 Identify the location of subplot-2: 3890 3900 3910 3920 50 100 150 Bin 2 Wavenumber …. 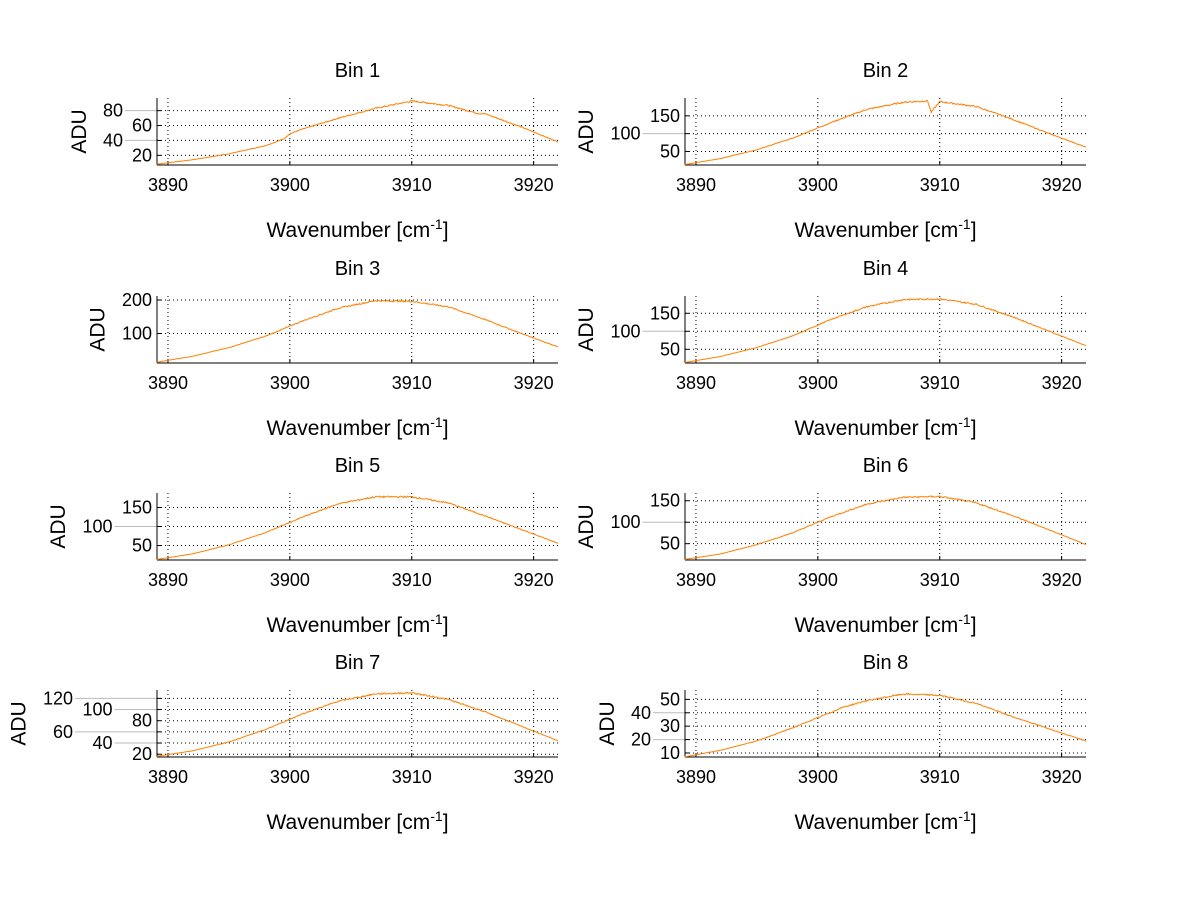
(831, 151).